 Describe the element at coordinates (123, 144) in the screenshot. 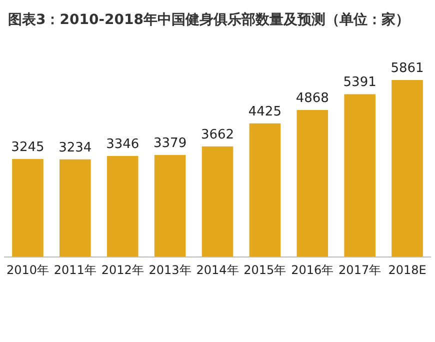

I see `data-label: 3346` at that location.